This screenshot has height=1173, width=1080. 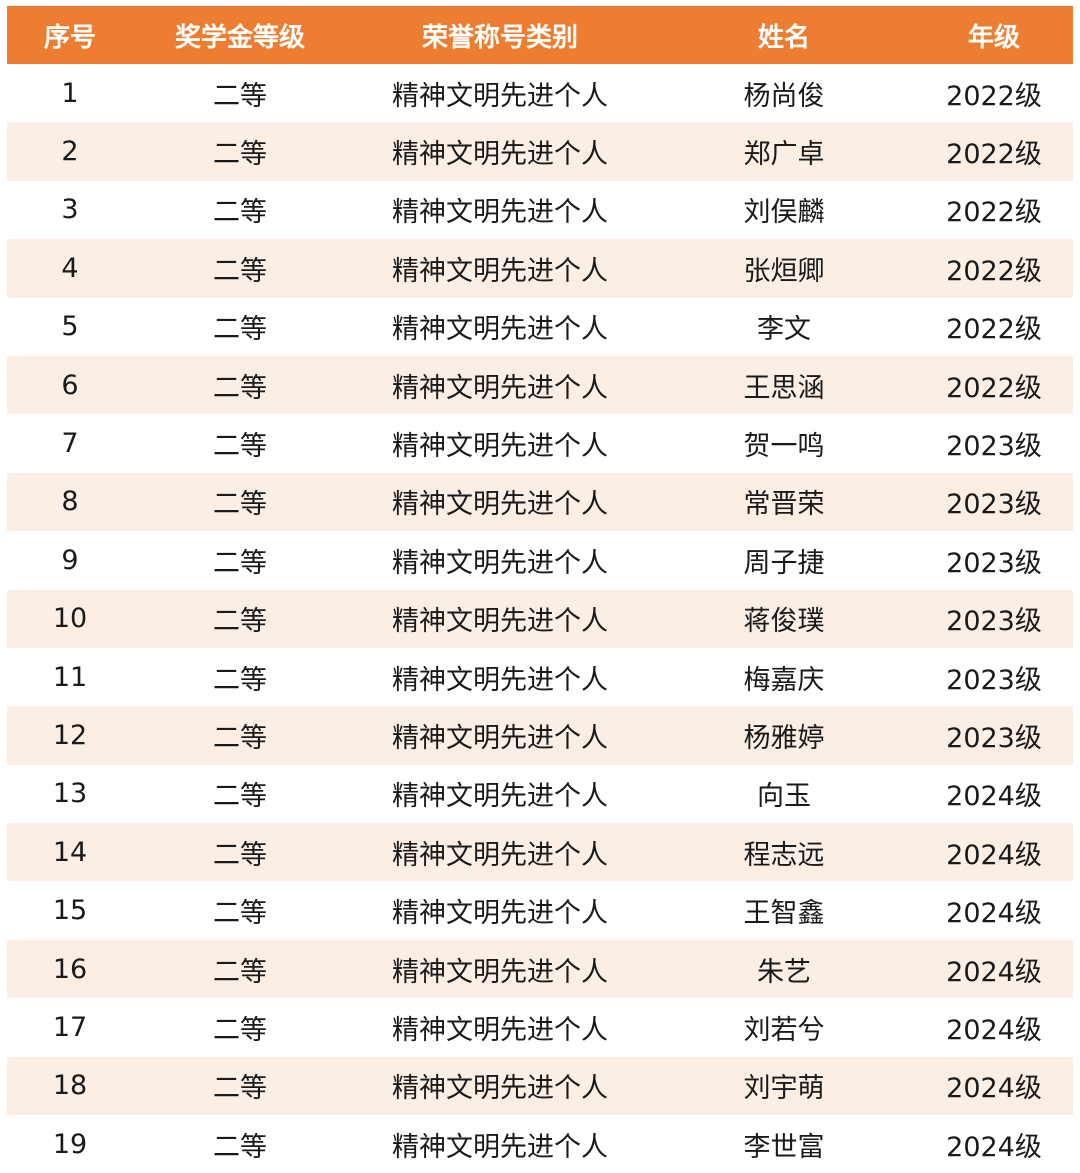 What do you see at coordinates (784, 738) in the screenshot?
I see `cell-name: 杨雅婷` at bounding box center [784, 738].